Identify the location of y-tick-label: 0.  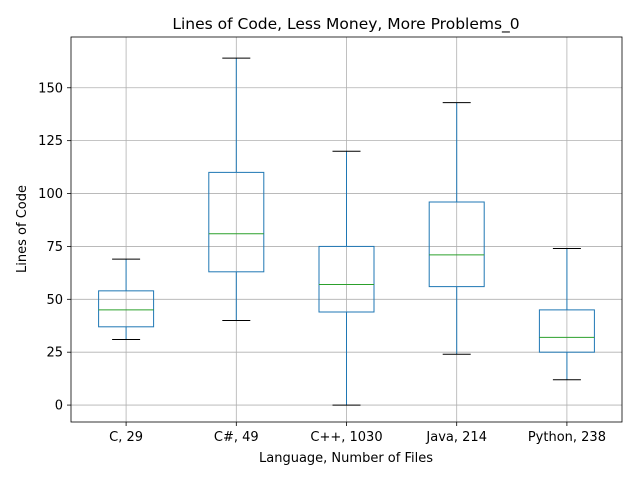
(59, 406).